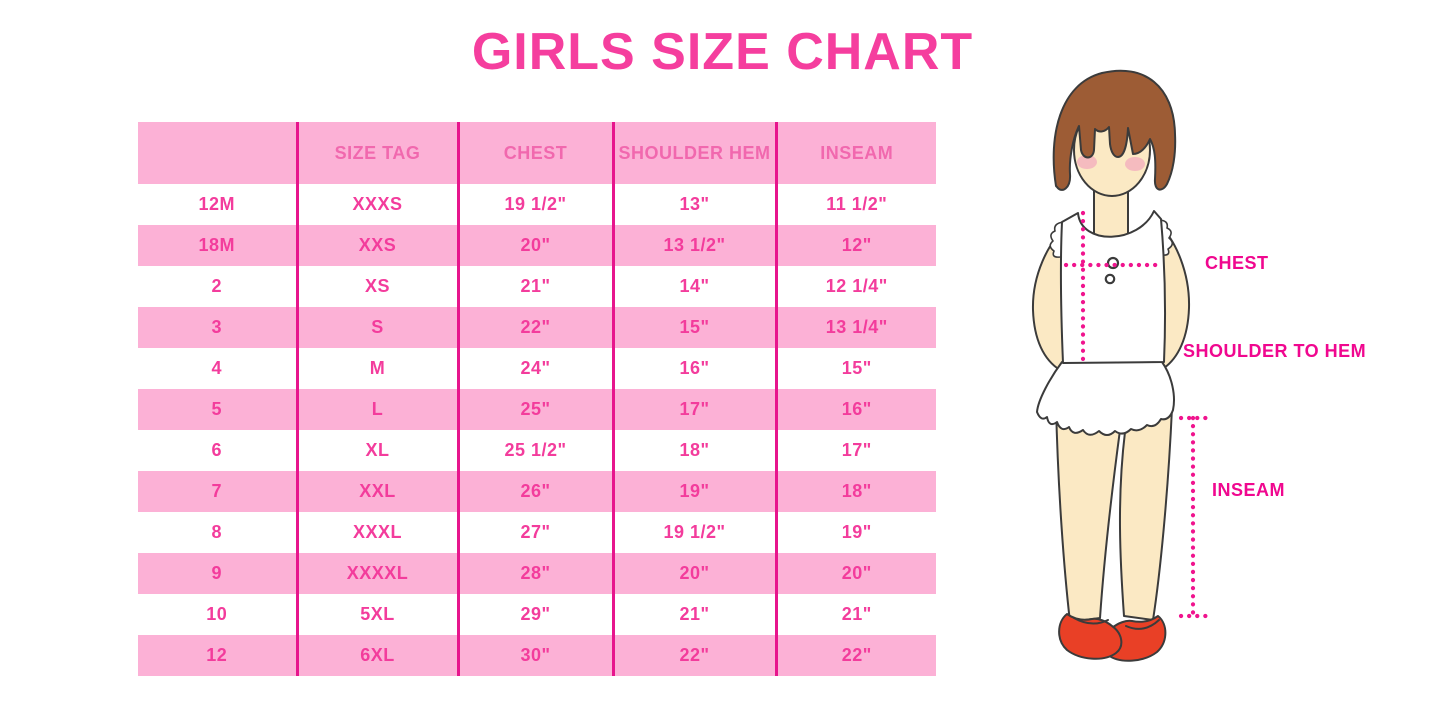  Describe the element at coordinates (376, 153) in the screenshot. I see `header-cell-size-tag: SIZE TAG` at that location.